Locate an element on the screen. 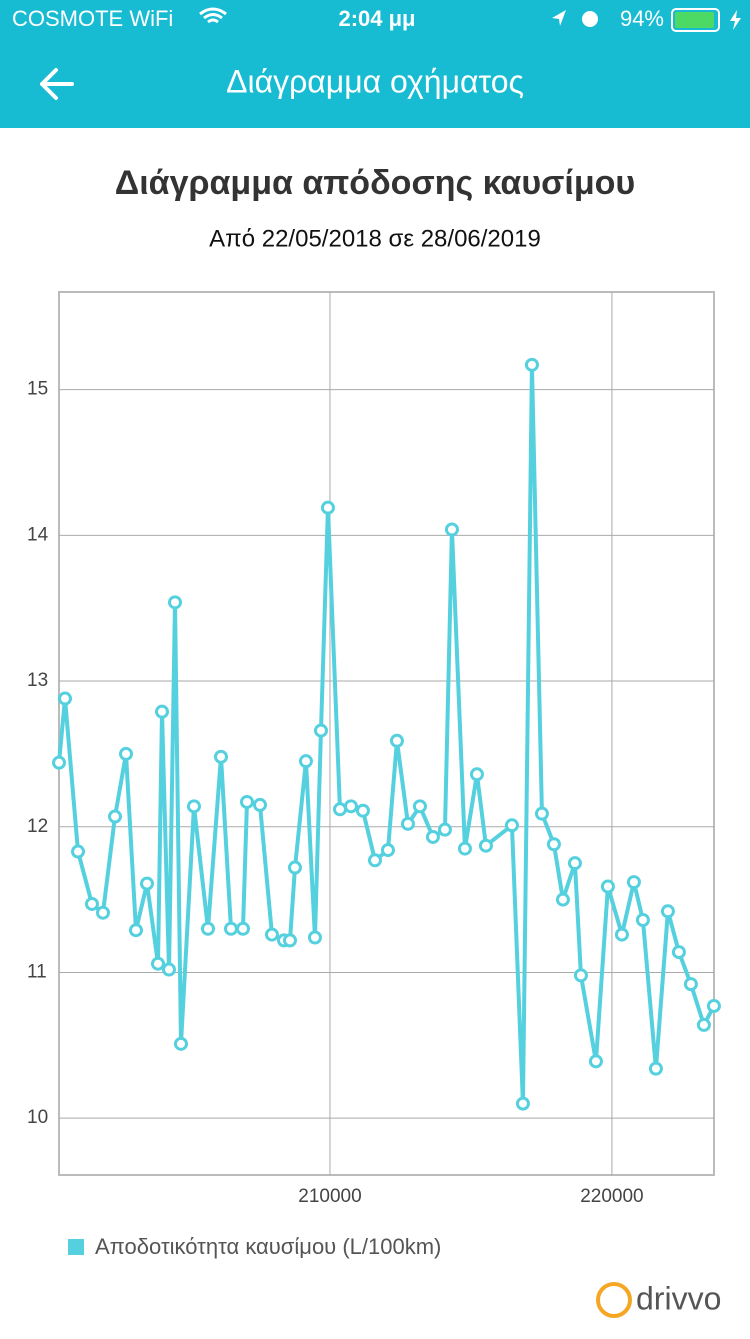 The height and width of the screenshot is (1339, 750). y-tick-label: 10 is located at coordinates (37, 1117).